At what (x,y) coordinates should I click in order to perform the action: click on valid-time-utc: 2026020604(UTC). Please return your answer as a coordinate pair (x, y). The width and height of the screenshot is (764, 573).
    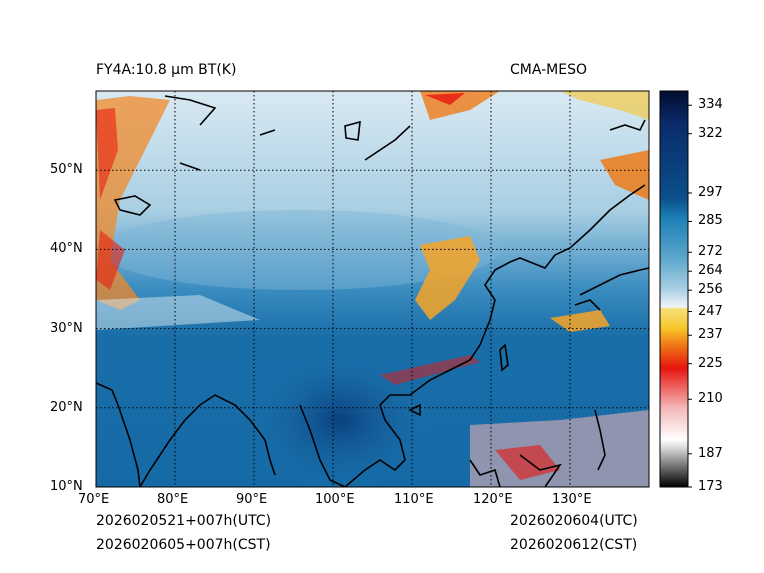
    Looking at the image, I should click on (574, 521).